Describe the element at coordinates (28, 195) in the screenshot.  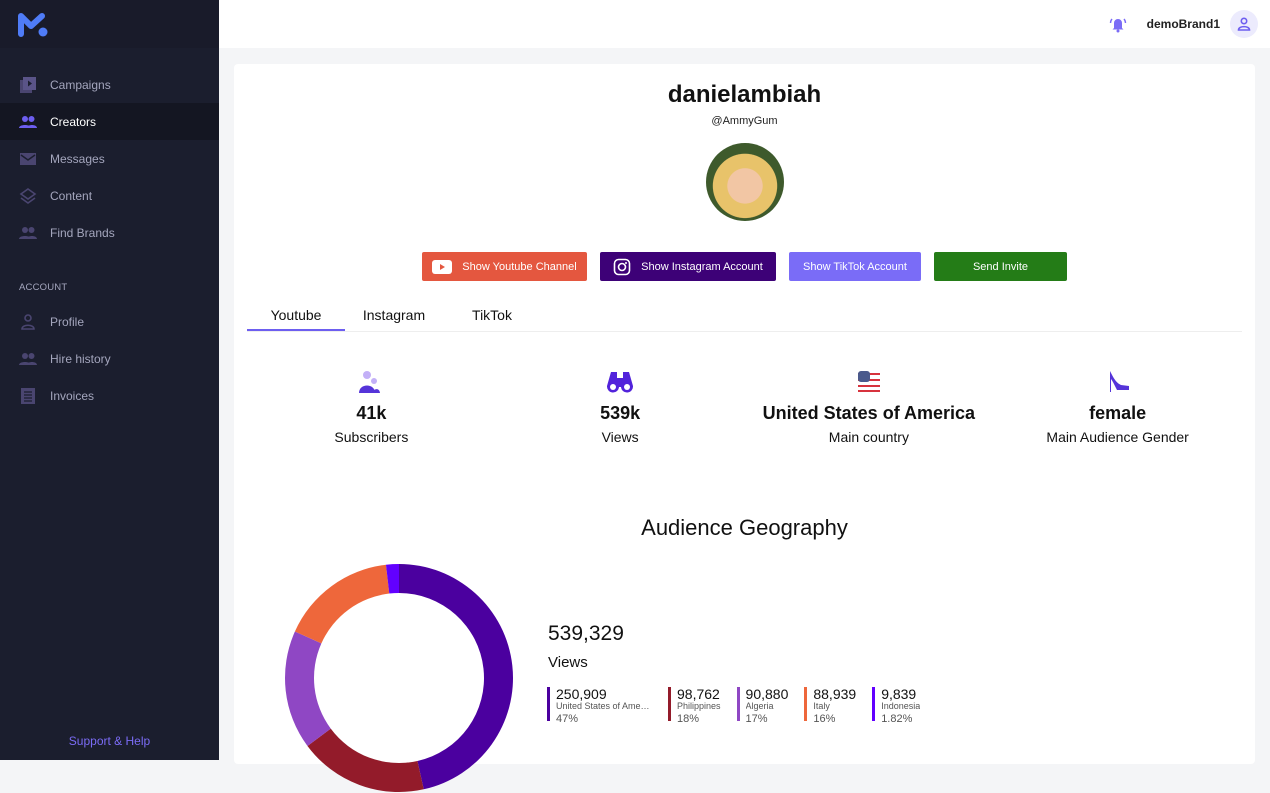
I see `layers-icon` at that location.